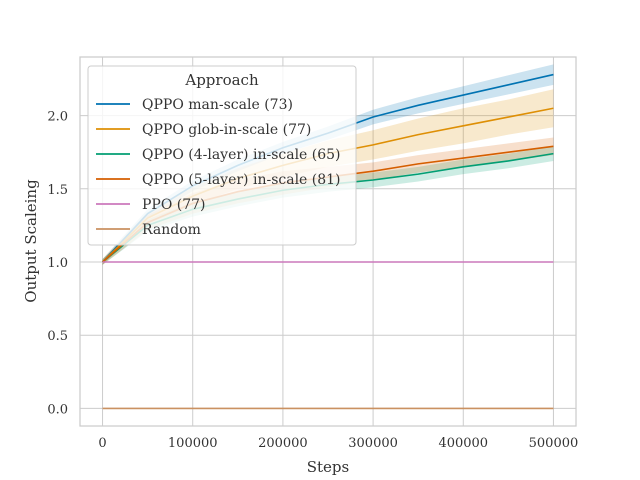 The height and width of the screenshot is (480, 640). What do you see at coordinates (171, 230) in the screenshot?
I see `legend-entry-label: Random` at bounding box center [171, 230].